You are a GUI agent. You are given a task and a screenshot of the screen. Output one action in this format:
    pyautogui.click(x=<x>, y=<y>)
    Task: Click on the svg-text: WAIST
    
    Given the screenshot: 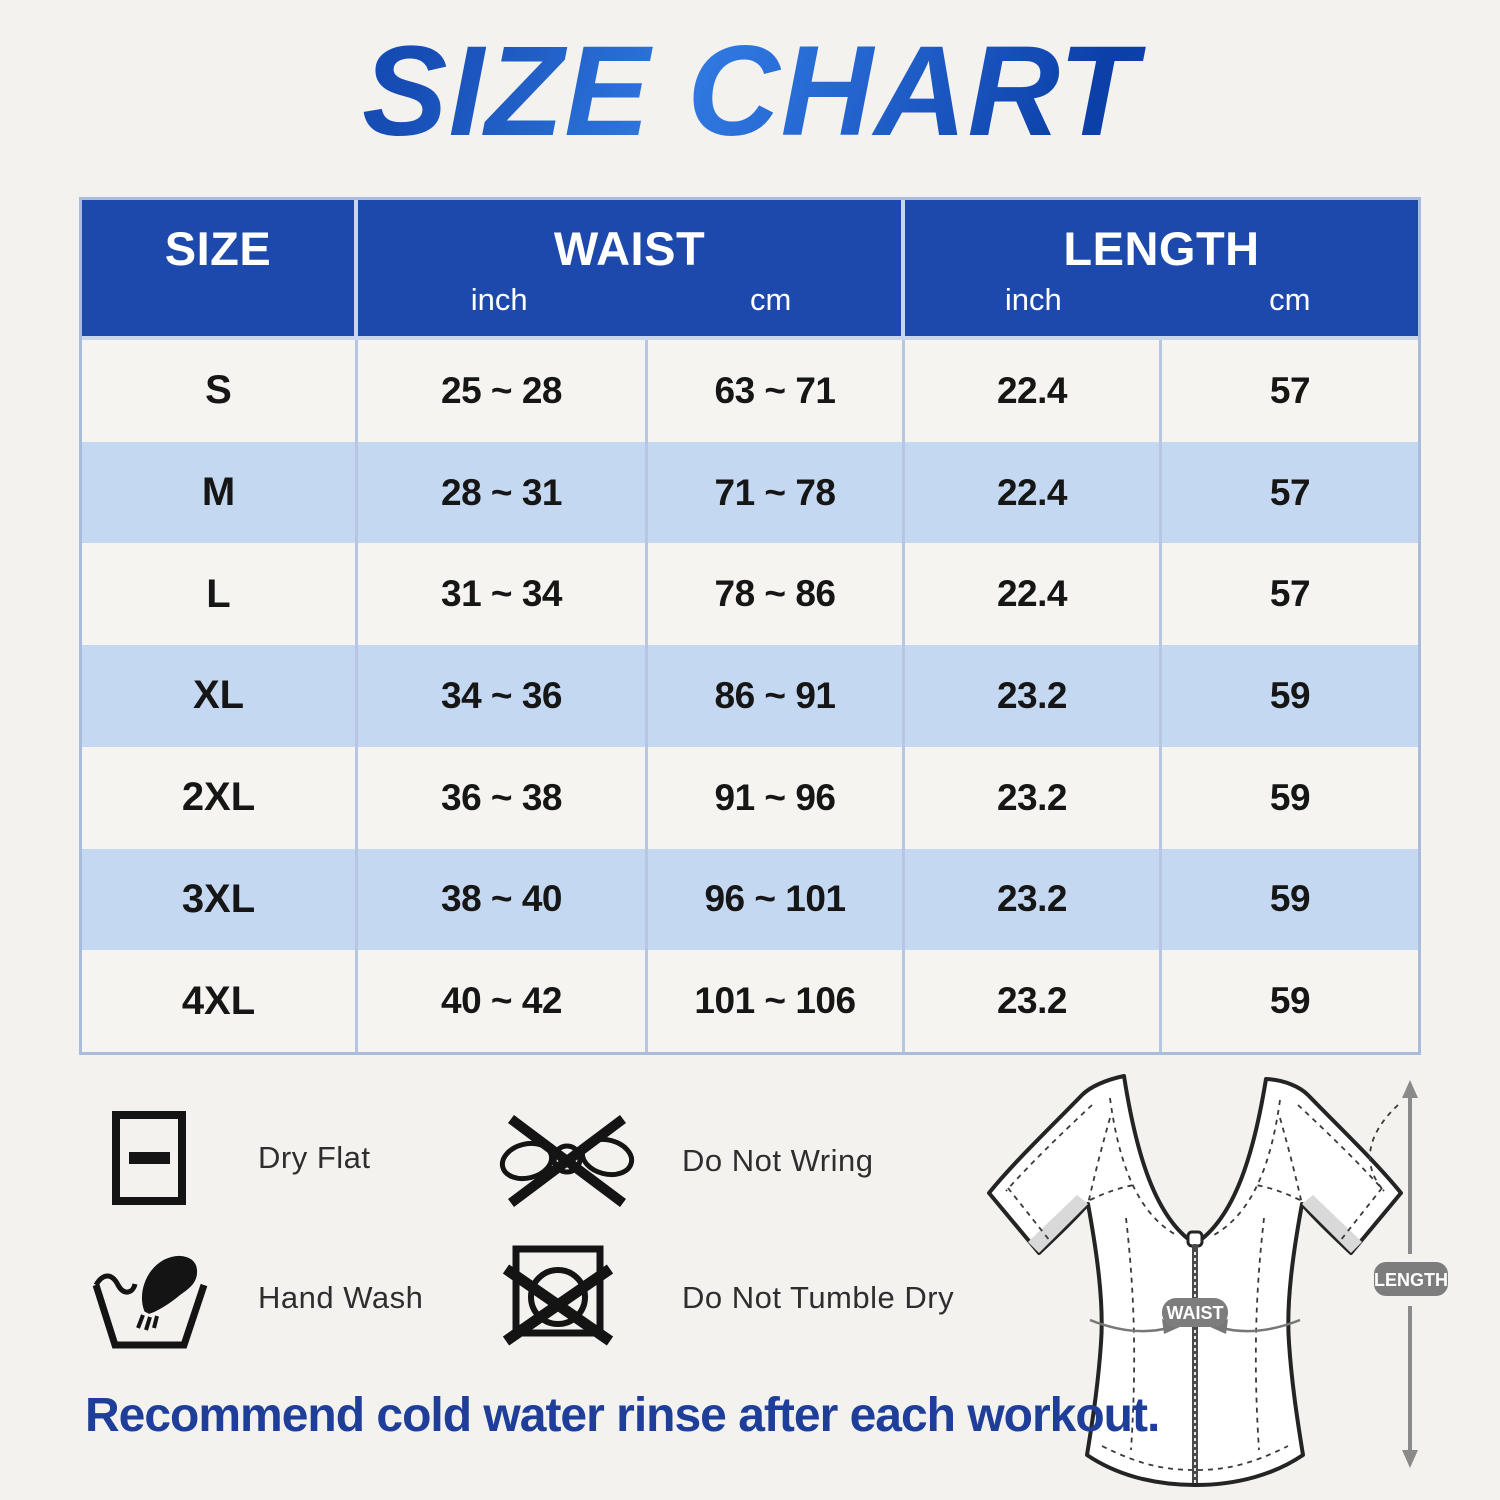 What is the action you would take?
    pyautogui.click(x=1195, y=1313)
    